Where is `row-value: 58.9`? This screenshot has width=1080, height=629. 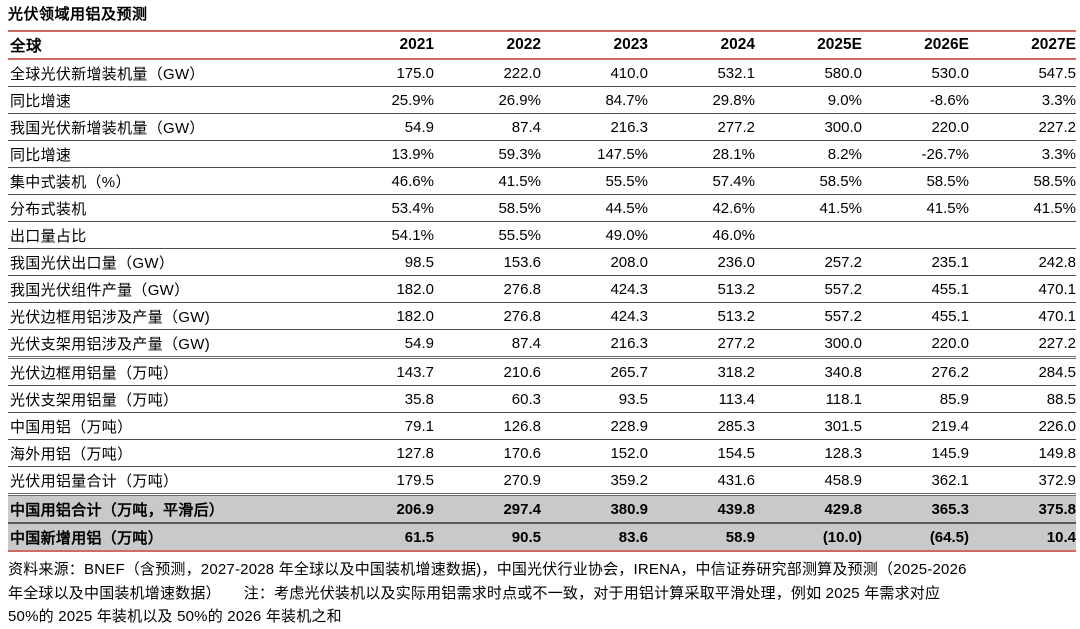
row-value: 58.9 is located at coordinates (701, 537).